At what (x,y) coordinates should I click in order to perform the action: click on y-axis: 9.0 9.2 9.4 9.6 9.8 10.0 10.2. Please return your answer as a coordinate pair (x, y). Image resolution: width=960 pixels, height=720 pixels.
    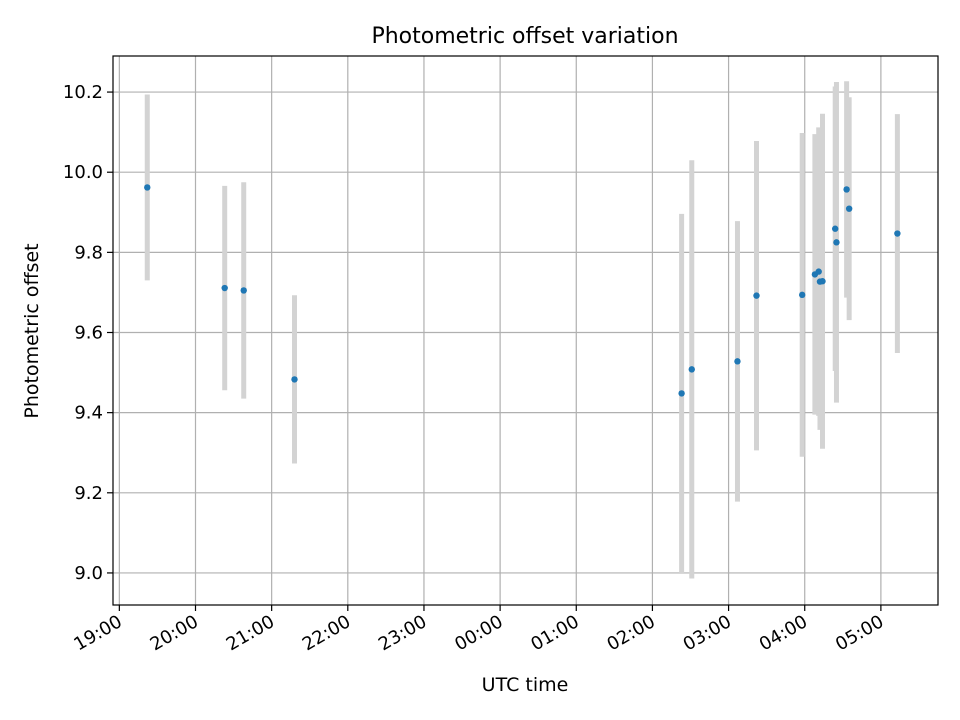
    Looking at the image, I should click on (88, 333).